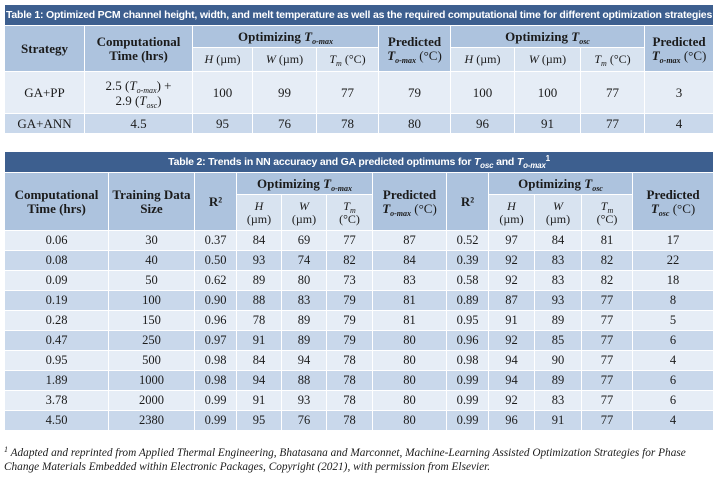  I want to click on table-cell: 100, so click(151, 300).